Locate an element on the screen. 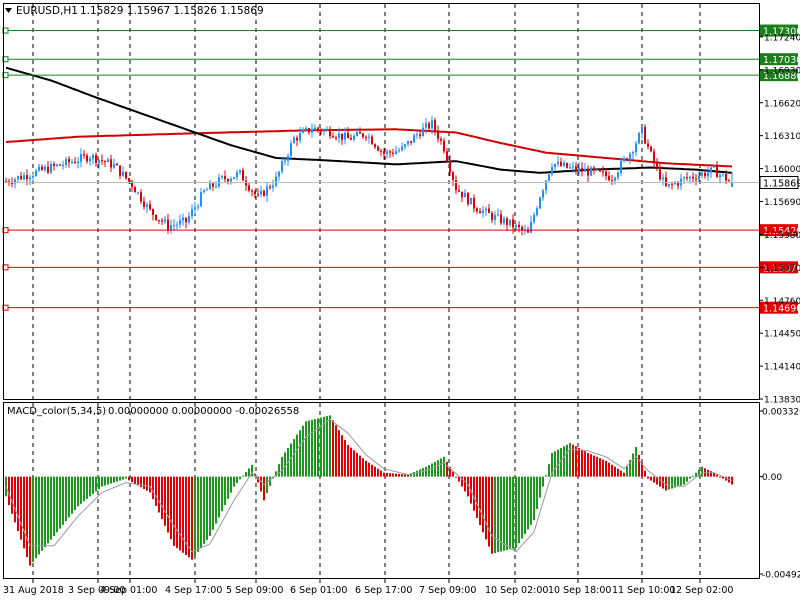  y-tick-label: 1.16310 is located at coordinates (782, 137).